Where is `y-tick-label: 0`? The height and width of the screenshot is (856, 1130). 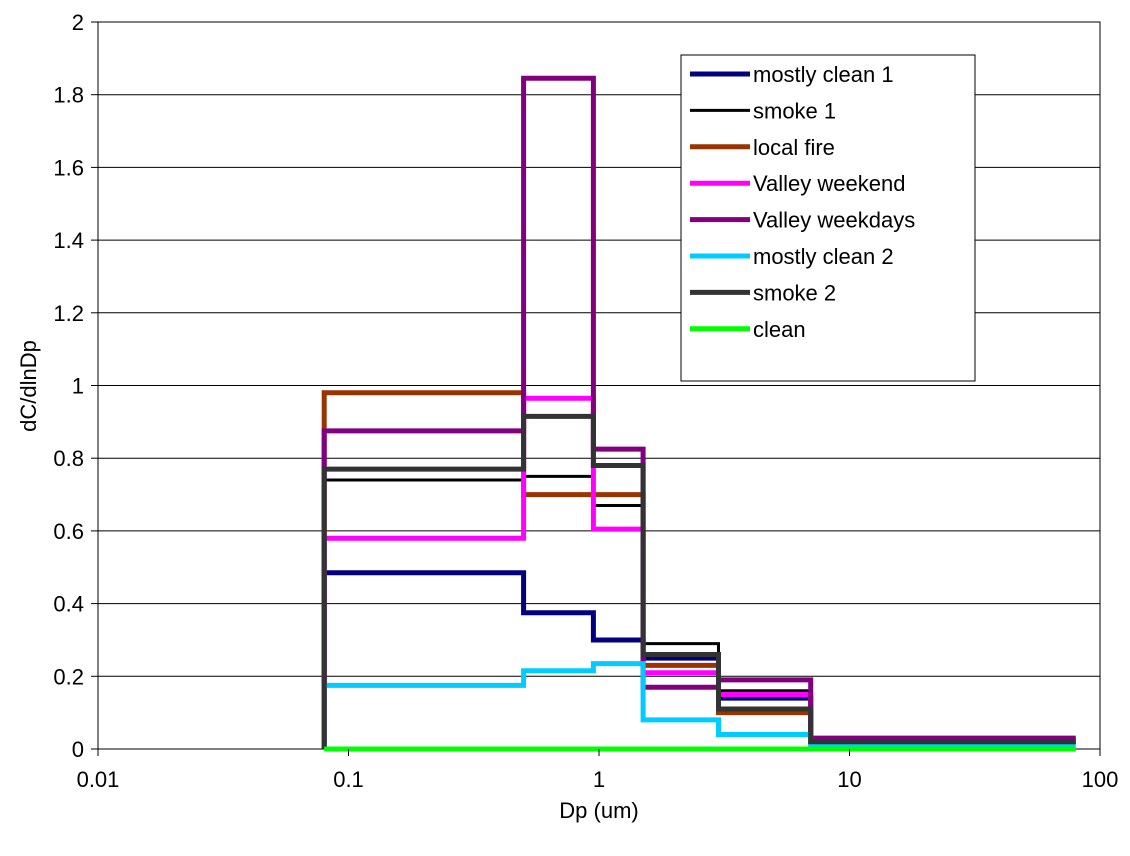 y-tick-label: 0 is located at coordinates (78, 749).